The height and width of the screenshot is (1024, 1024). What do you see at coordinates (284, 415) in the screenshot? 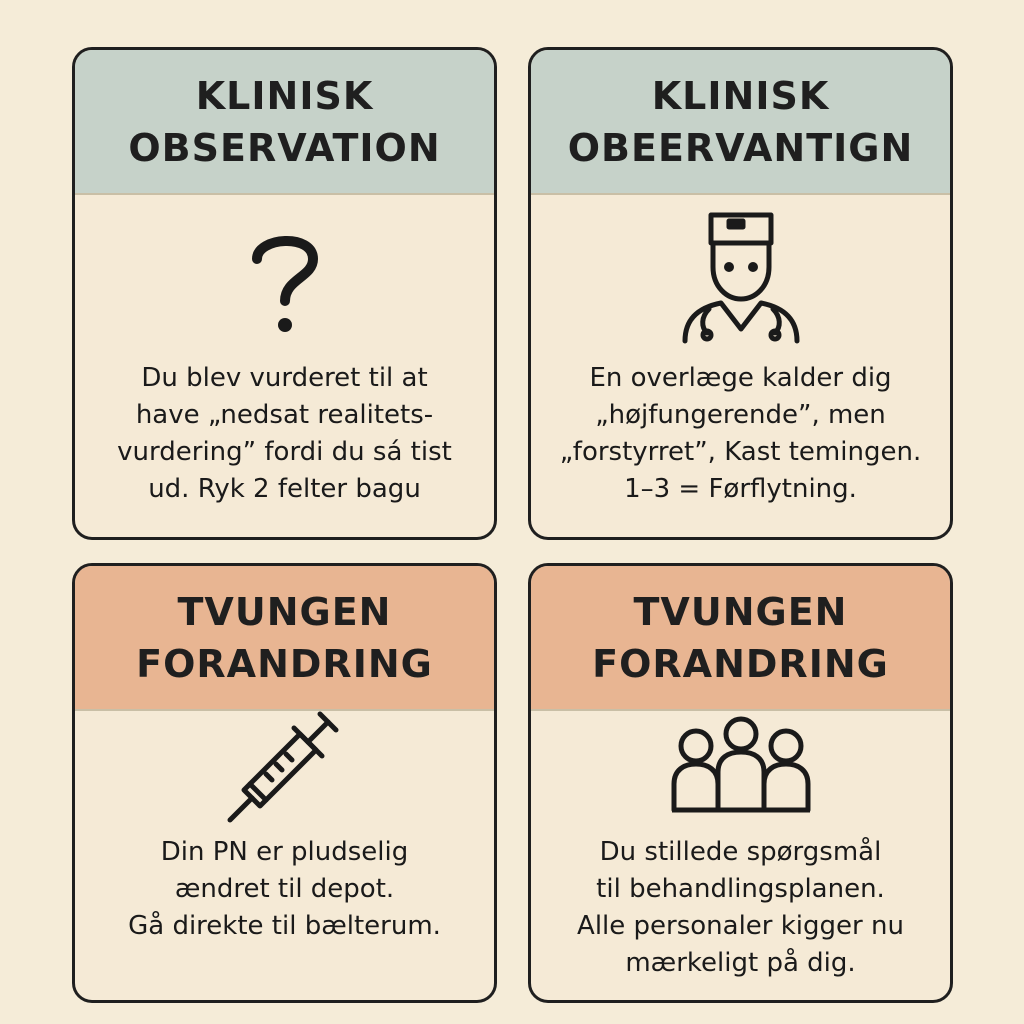
I see `card-text-line: have „nedsat realitets-` at bounding box center [284, 415].